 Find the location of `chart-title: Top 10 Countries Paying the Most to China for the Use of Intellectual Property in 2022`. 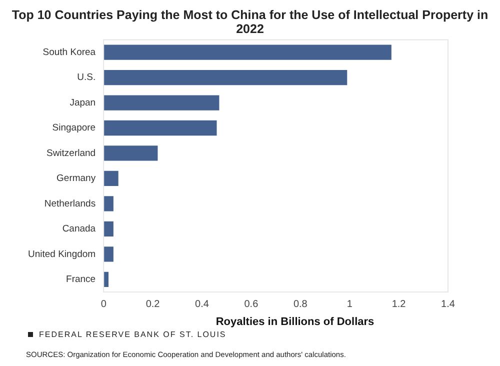

chart-title: Top 10 Countries Paying the Most to China for the Use of Intellectual Property in 2022 is located at coordinates (250, 22).